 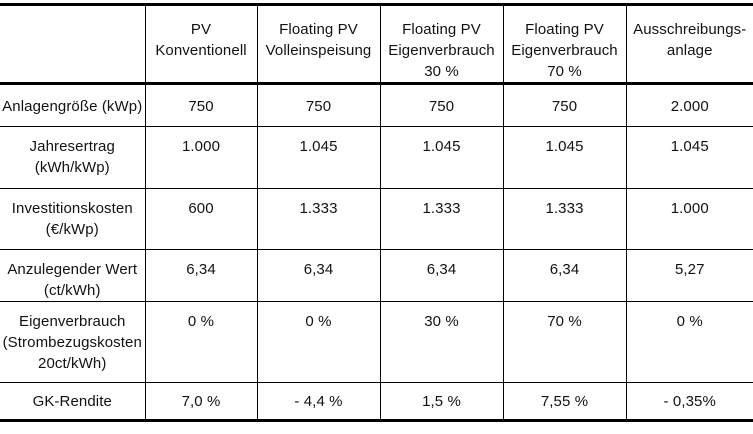 What do you see at coordinates (72, 219) in the screenshot?
I see `row-label: Investitionskosten (€/kWp)` at bounding box center [72, 219].